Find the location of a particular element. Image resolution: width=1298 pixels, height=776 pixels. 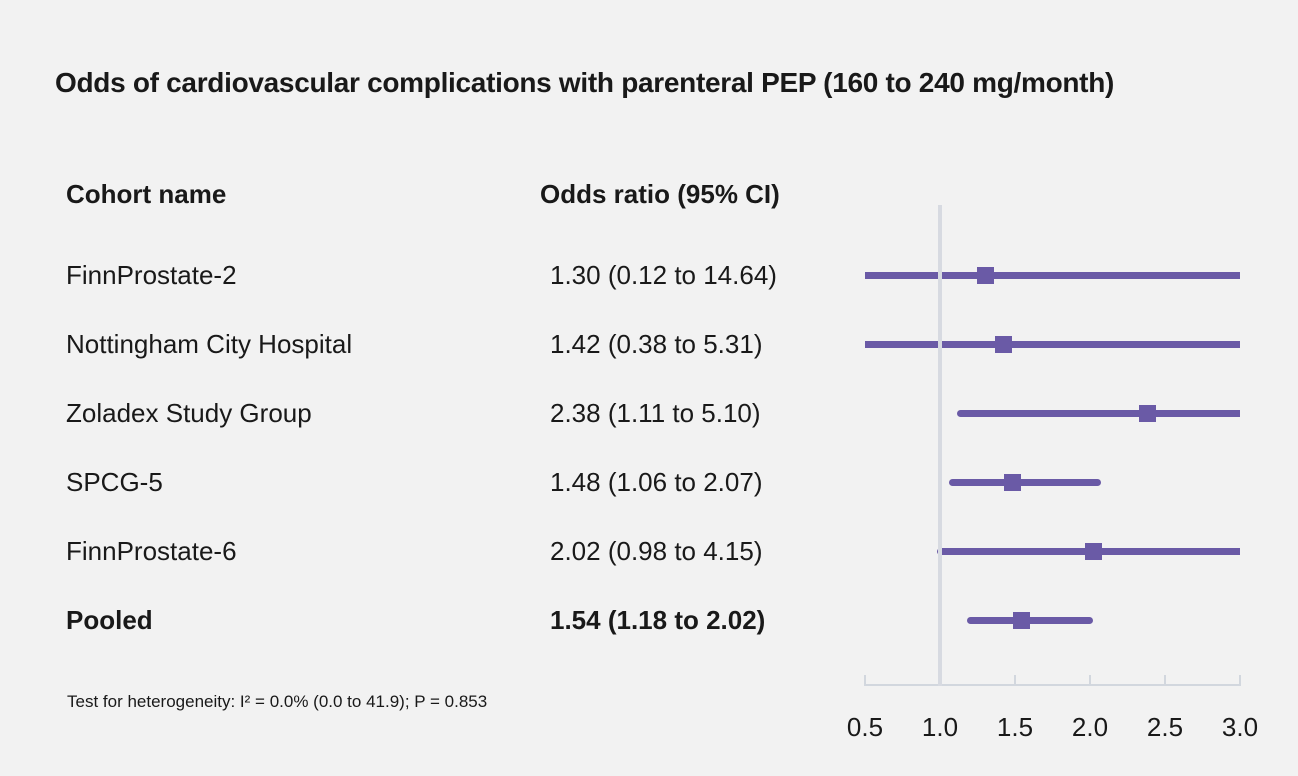

cohort-row-odds-ratio-value: 1.54 (1.18 to 2.02) is located at coordinates (658, 620).